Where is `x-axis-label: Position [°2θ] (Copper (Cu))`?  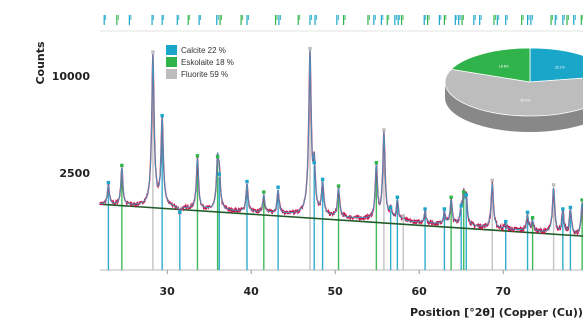 x-axis-label: Position [°2θ] (Copper (Cu)) is located at coordinates (496, 312).